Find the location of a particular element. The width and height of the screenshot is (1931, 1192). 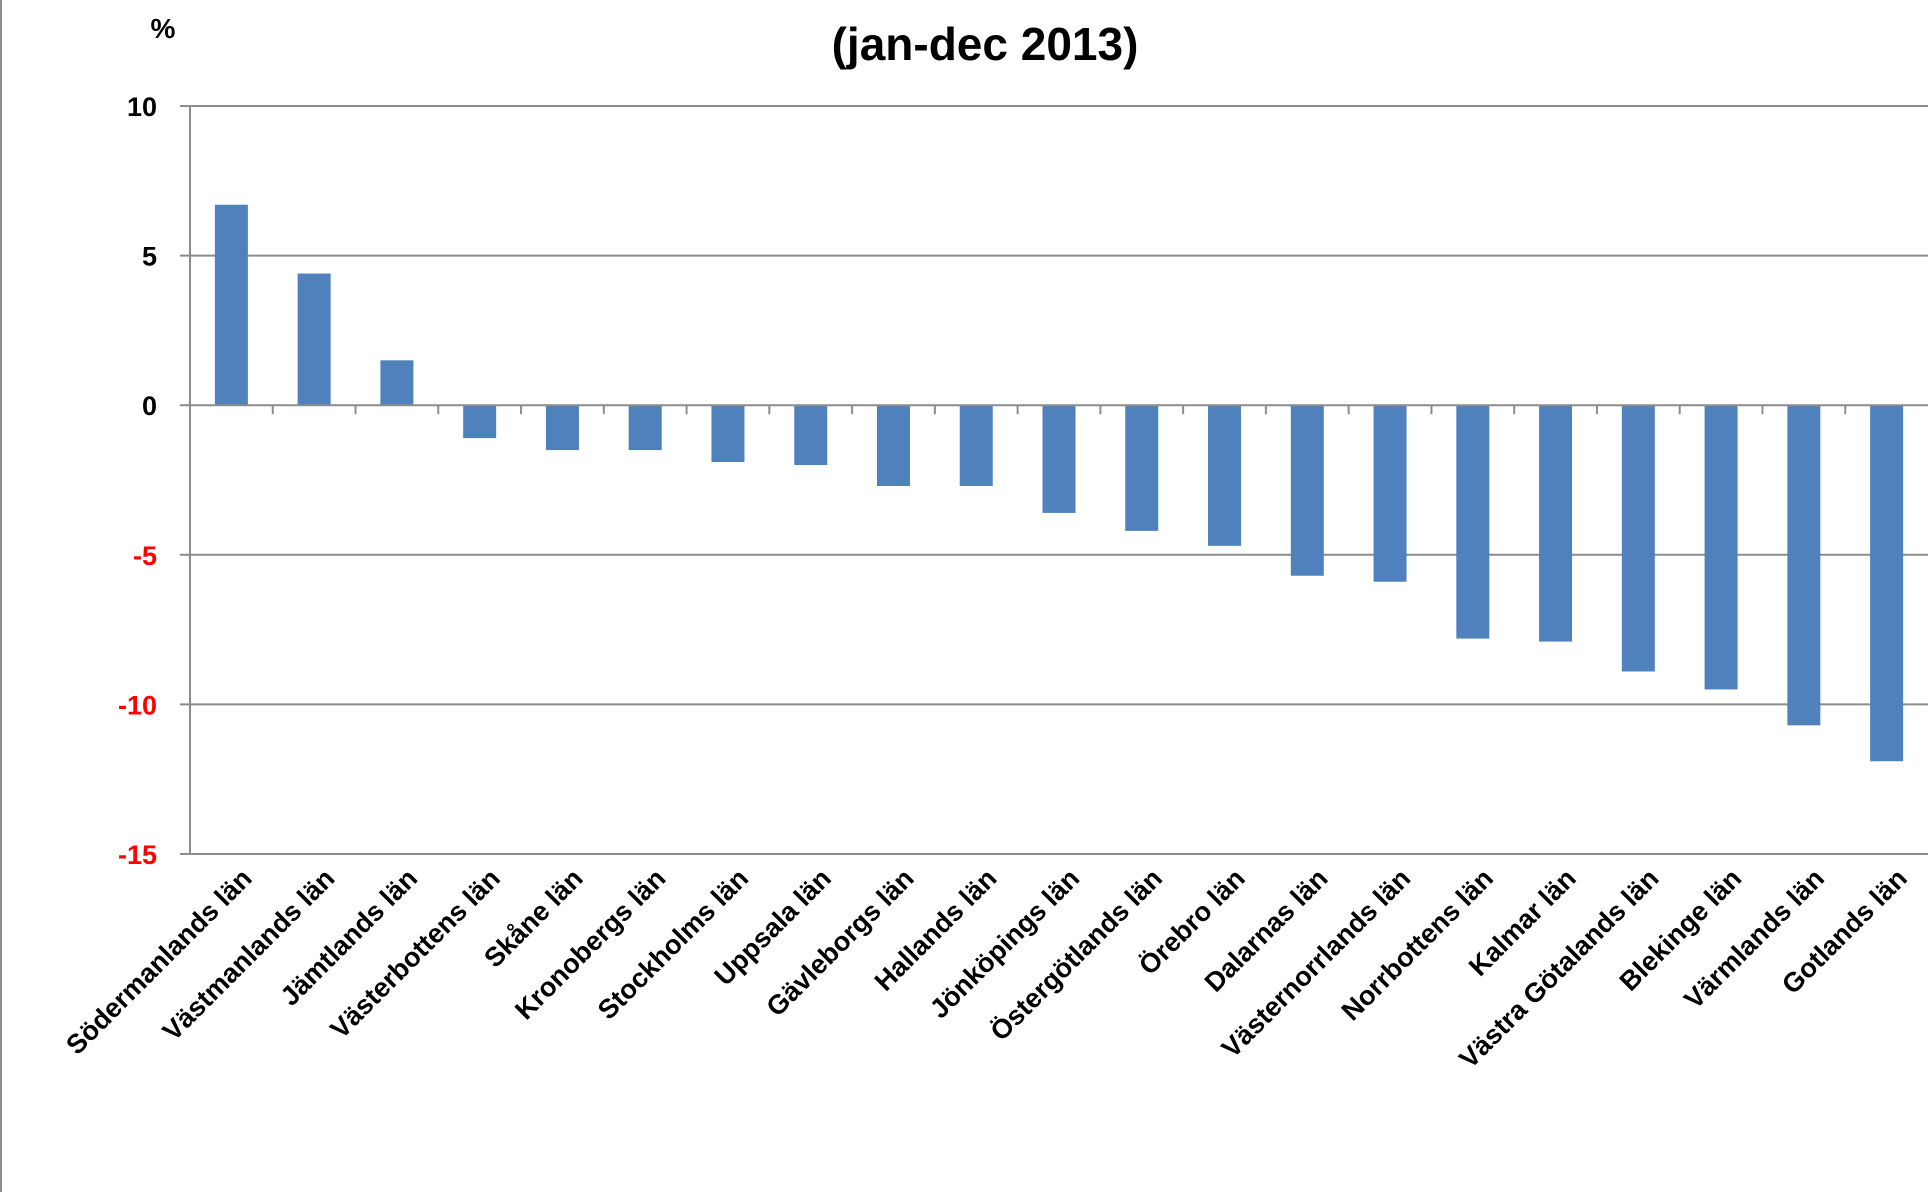

x-tick-label-19: Värmlands län is located at coordinates (1754, 939).